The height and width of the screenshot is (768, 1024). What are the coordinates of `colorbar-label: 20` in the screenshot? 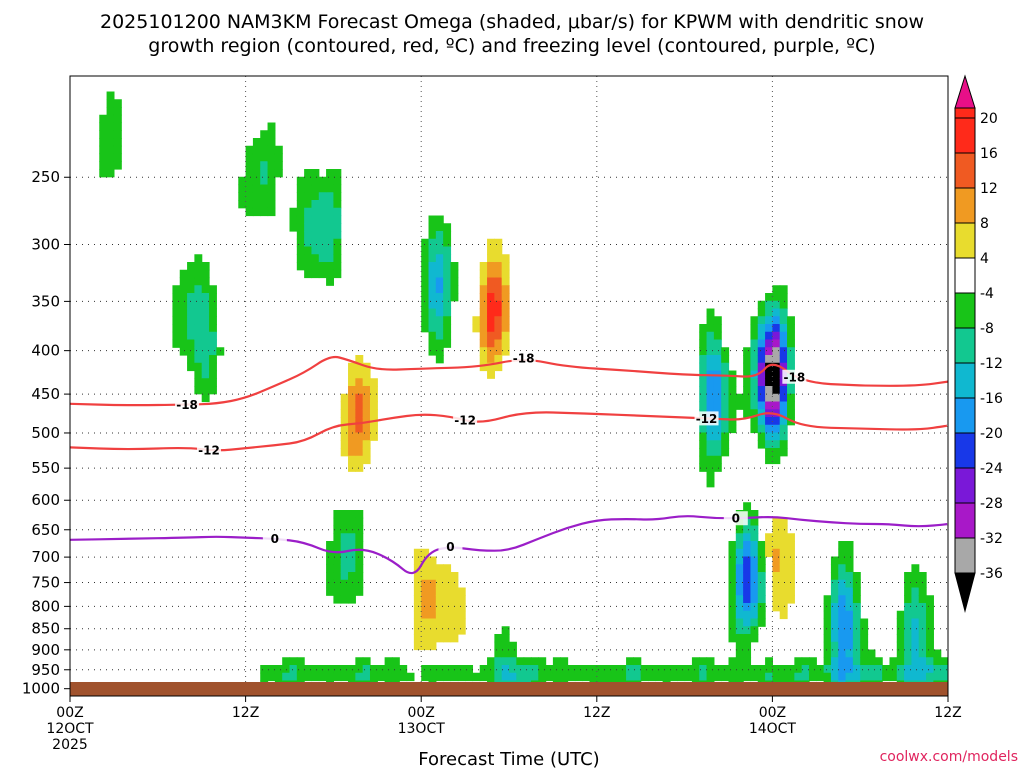 It's located at (989, 119).